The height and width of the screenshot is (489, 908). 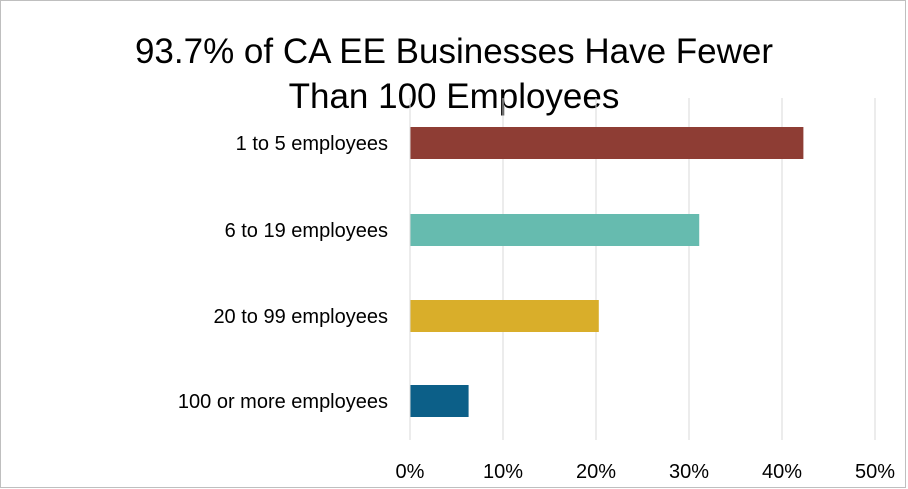 What do you see at coordinates (283, 402) in the screenshot?
I see `category-label: 100 or more employees` at bounding box center [283, 402].